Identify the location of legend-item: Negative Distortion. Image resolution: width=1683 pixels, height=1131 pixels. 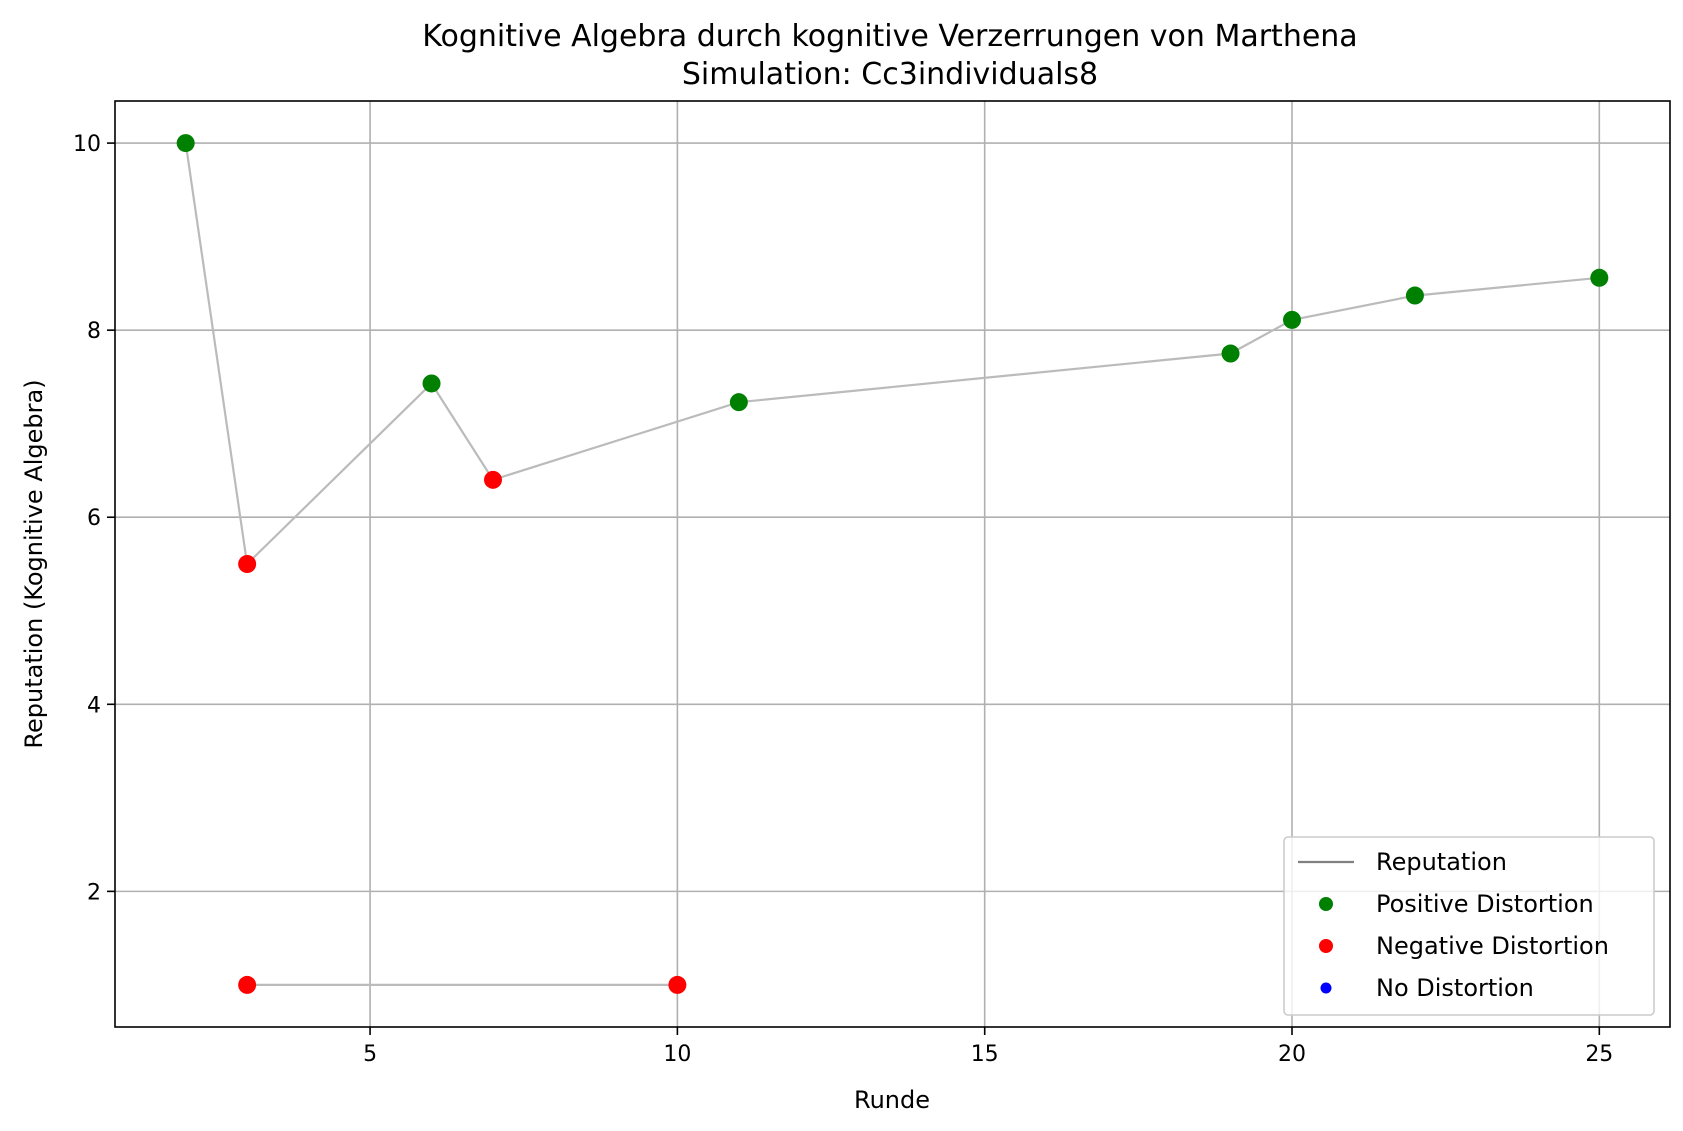
(1464, 946).